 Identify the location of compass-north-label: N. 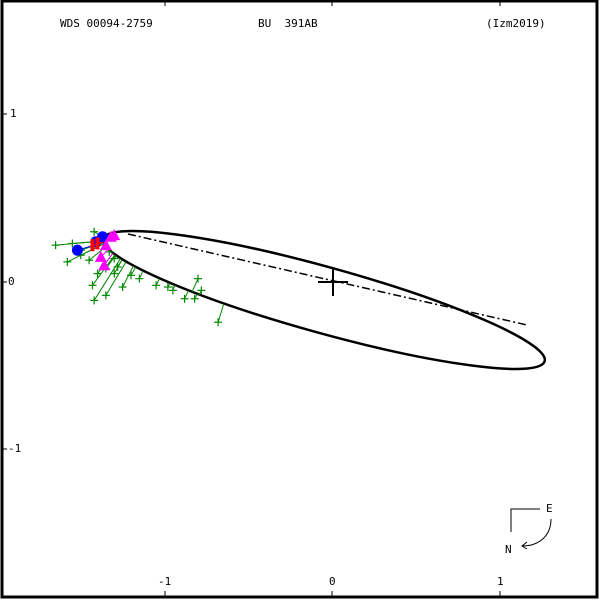
(508, 549).